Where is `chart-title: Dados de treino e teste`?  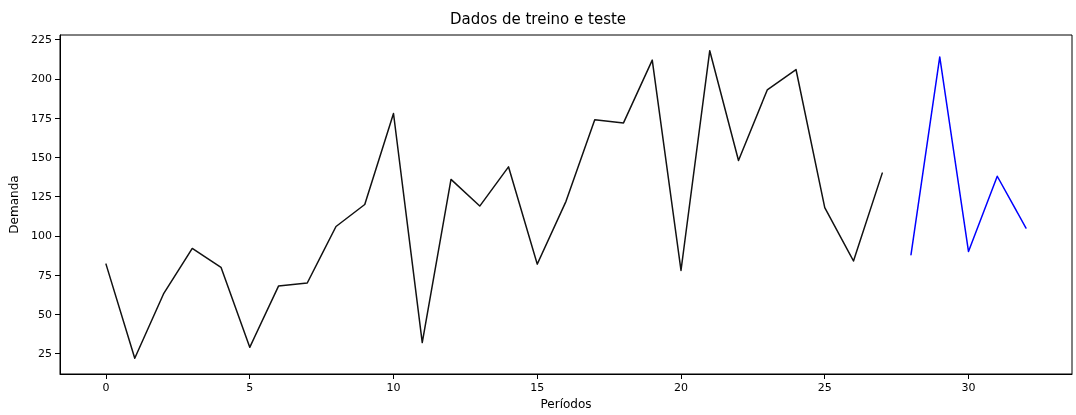 chart-title: Dados de treino e teste is located at coordinates (538, 18).